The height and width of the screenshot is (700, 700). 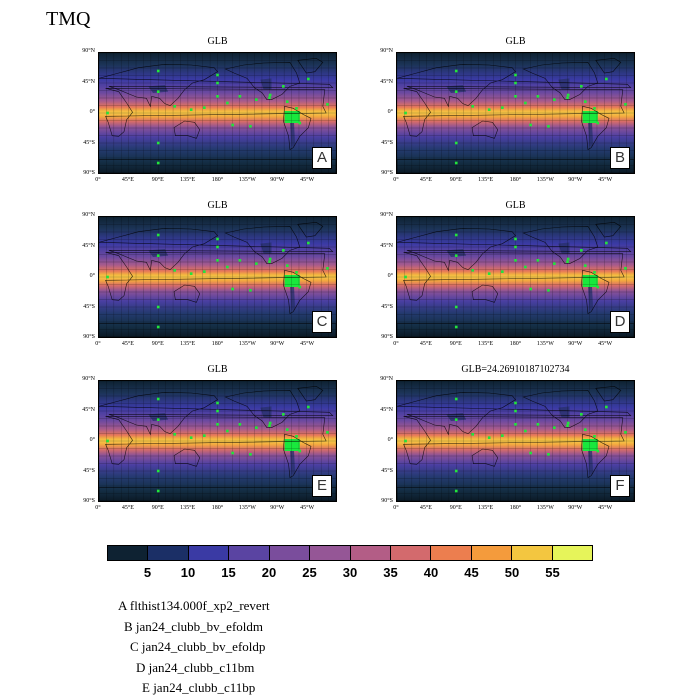 I want to click on map-plot: E, so click(x=217, y=441).